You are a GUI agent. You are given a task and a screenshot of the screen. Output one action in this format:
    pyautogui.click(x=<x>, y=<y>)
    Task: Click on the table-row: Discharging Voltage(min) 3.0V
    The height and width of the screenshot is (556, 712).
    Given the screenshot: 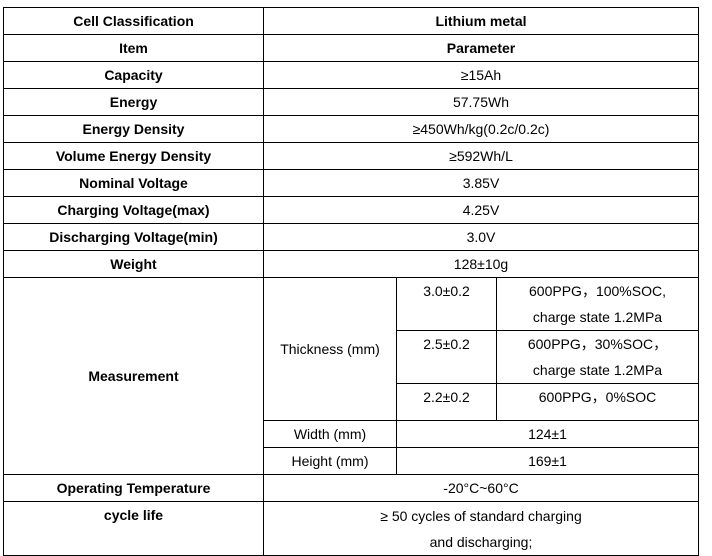 What is the action you would take?
    pyautogui.click(x=351, y=237)
    